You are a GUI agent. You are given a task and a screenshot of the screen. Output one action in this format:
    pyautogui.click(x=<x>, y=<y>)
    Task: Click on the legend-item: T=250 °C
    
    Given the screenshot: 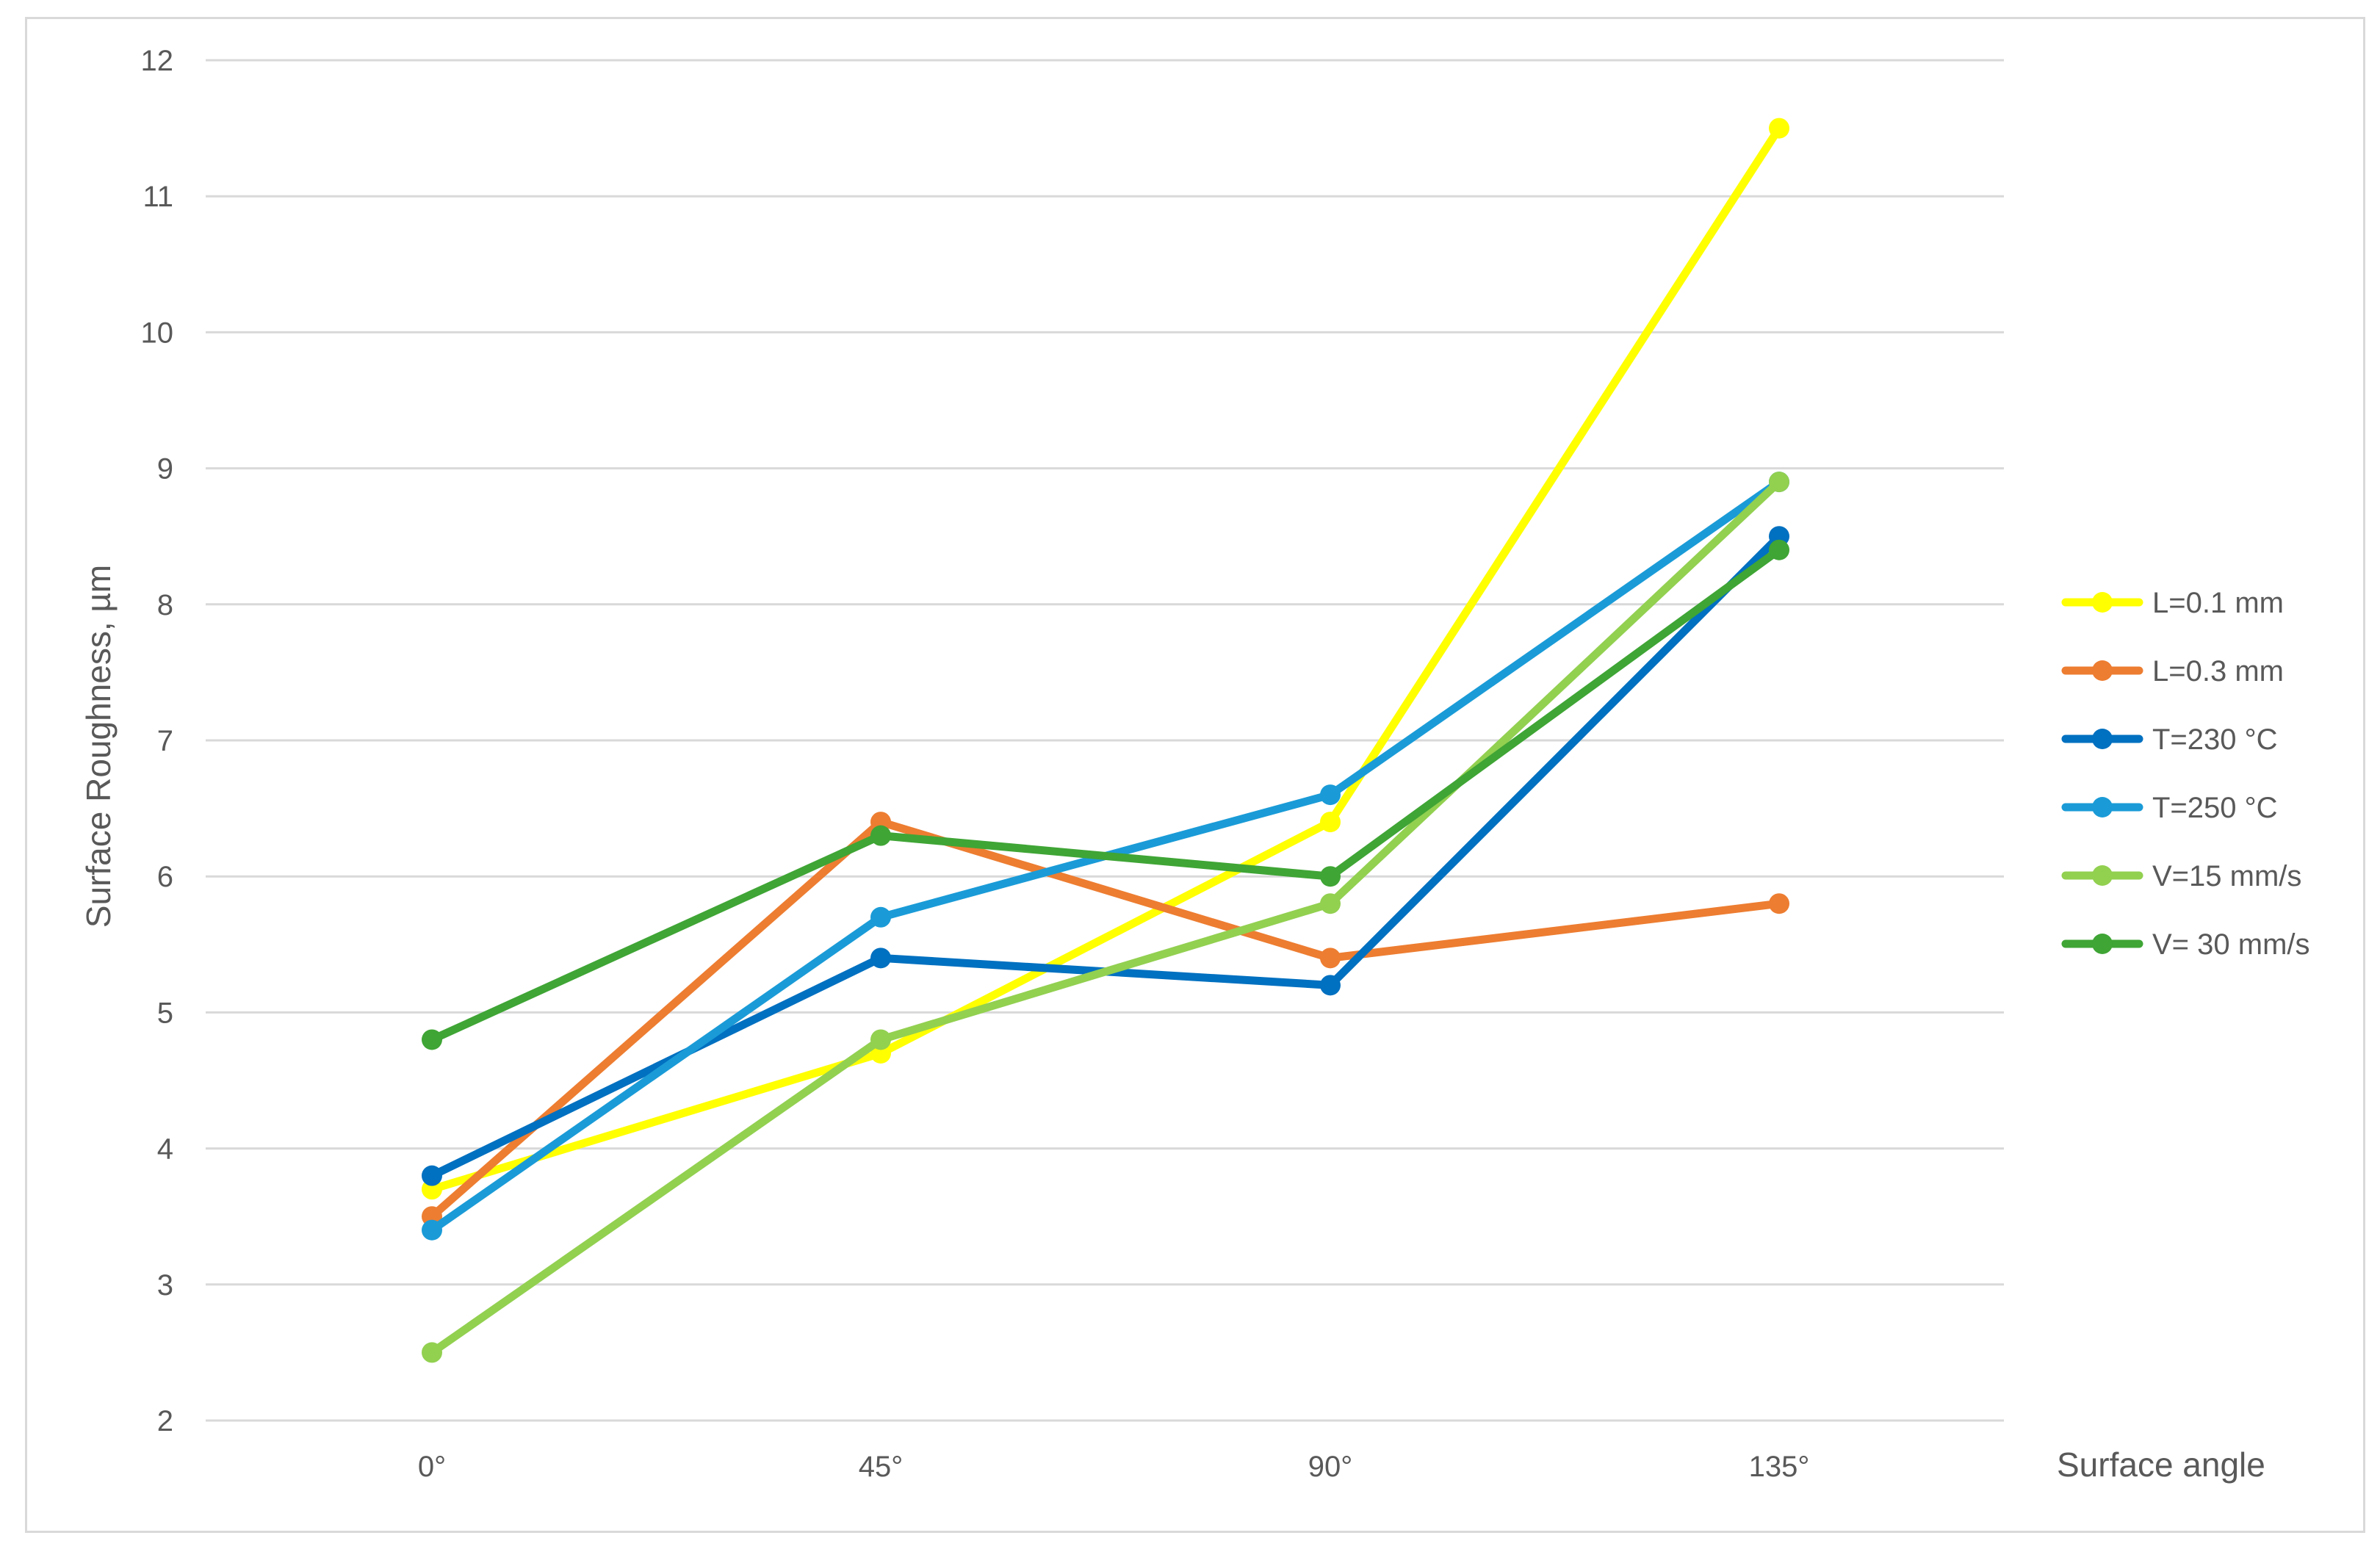 What is the action you would take?
    pyautogui.click(x=2169, y=808)
    